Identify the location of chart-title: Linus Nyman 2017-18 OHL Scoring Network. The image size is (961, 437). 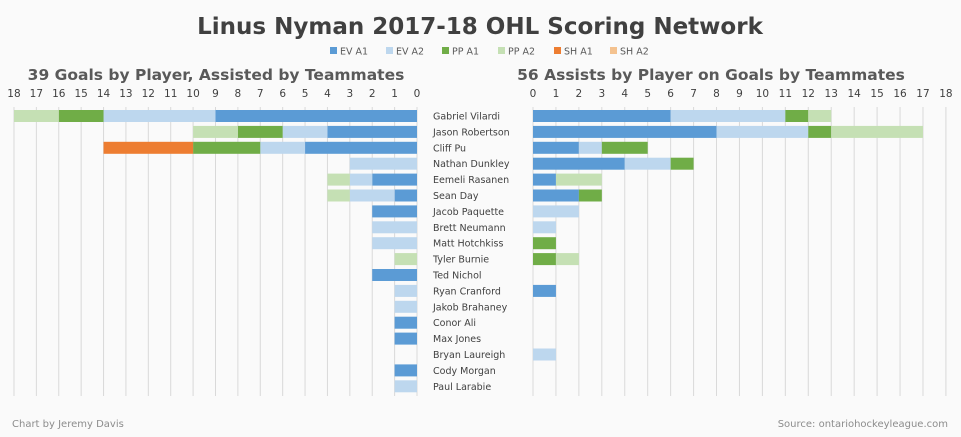
(480, 27).